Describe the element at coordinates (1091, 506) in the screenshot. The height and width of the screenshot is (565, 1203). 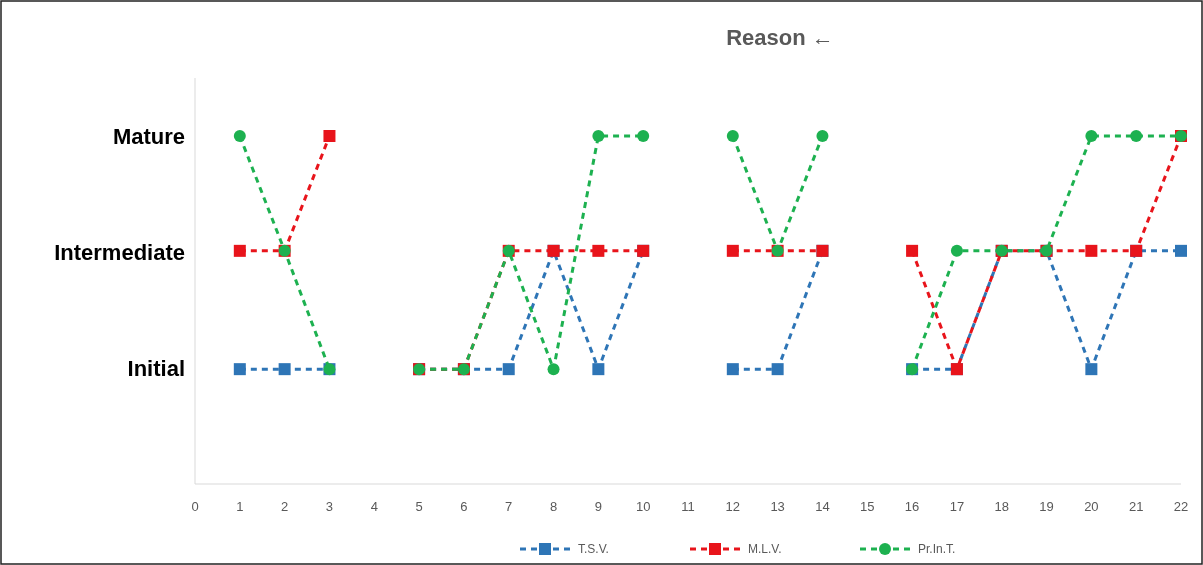
I see `x-tick-label: 20` at that location.